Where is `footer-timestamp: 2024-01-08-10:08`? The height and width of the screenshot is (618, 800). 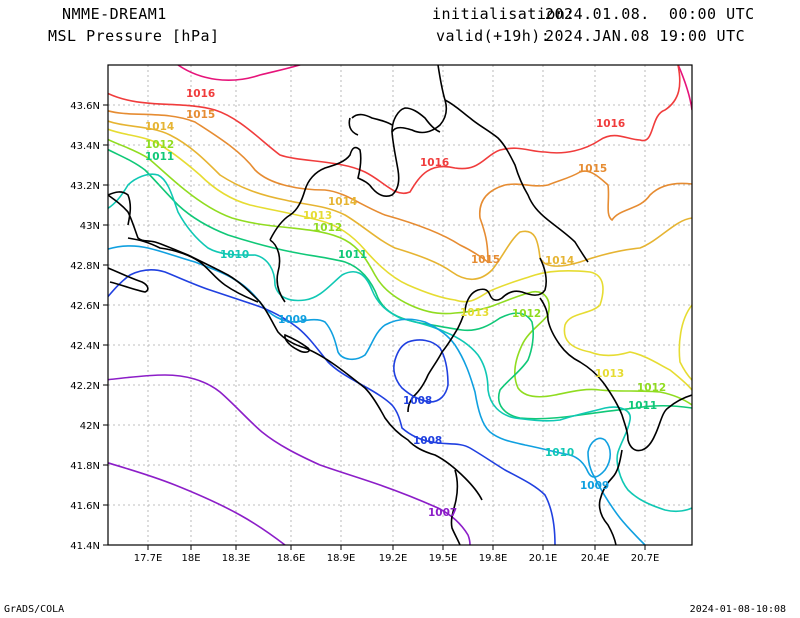
footer-timestamp: 2024-01-08-10:08 is located at coordinates (737, 609).